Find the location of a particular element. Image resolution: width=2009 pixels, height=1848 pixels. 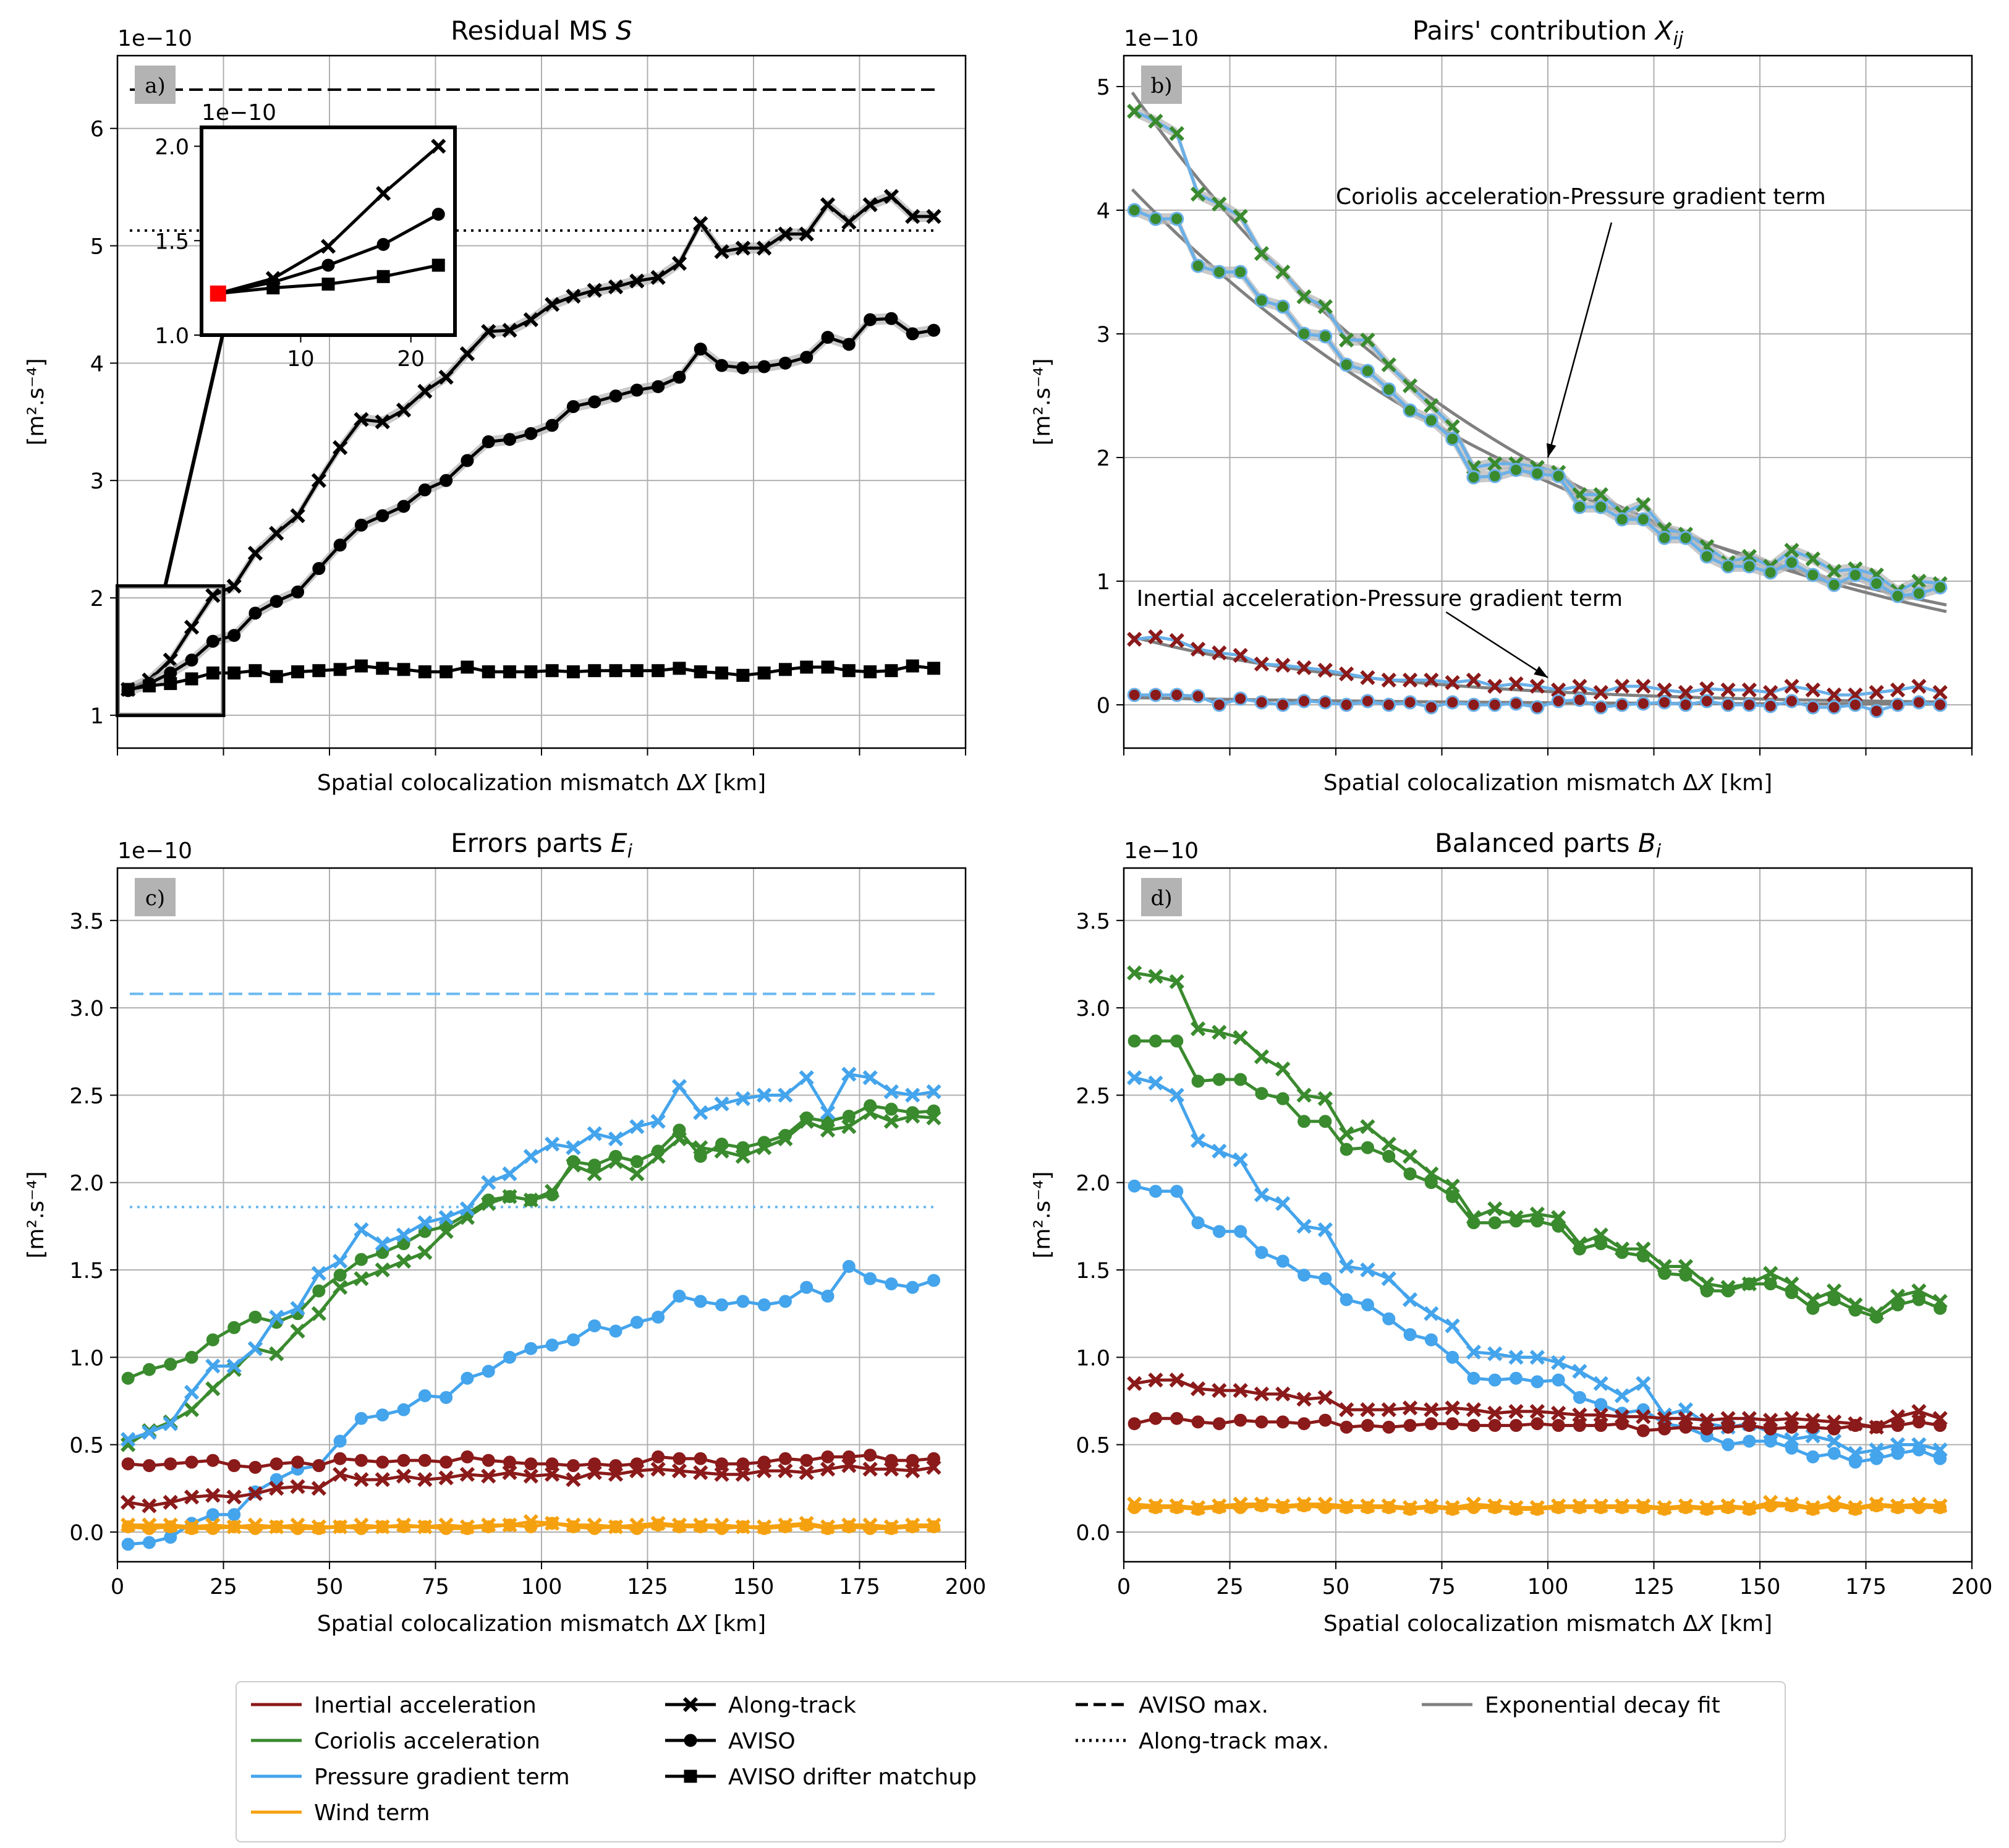

panel-label-a: a) is located at coordinates (156, 85).